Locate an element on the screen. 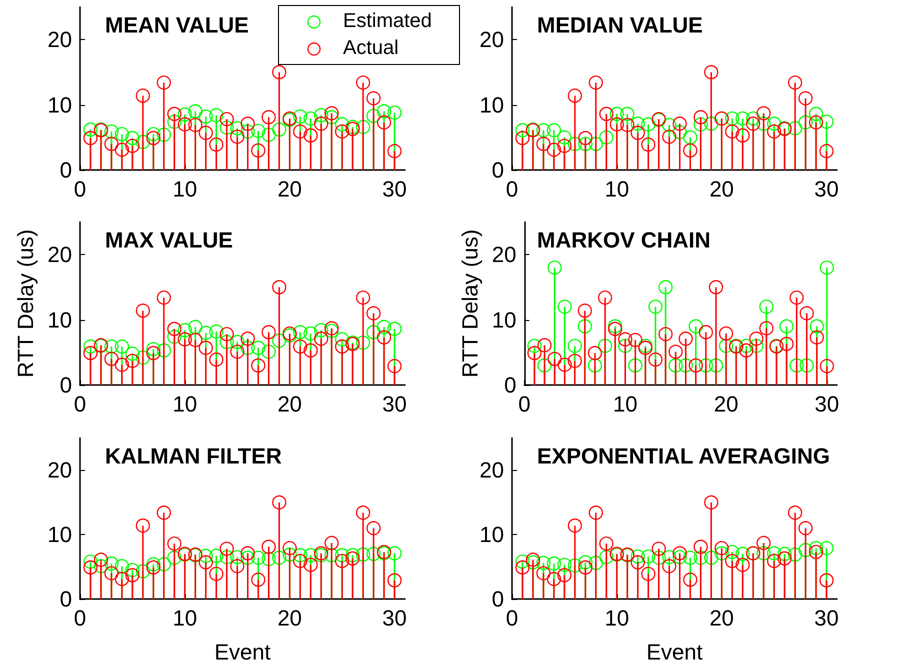 The height and width of the screenshot is (668, 903). chart-title: MEAN VALUE is located at coordinates (177, 25).